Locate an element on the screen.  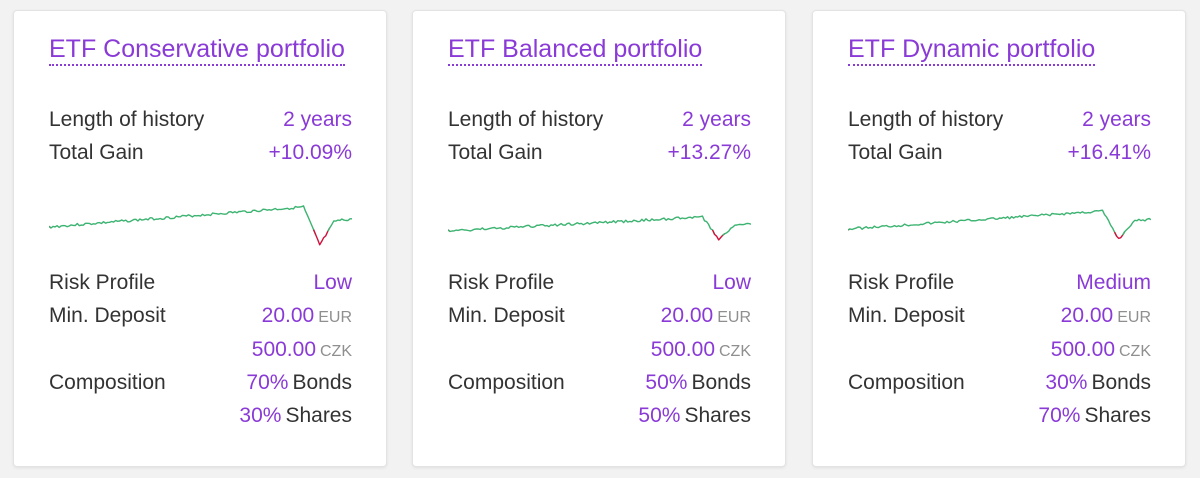
bonds-value: 30% Bonds is located at coordinates (1098, 383).